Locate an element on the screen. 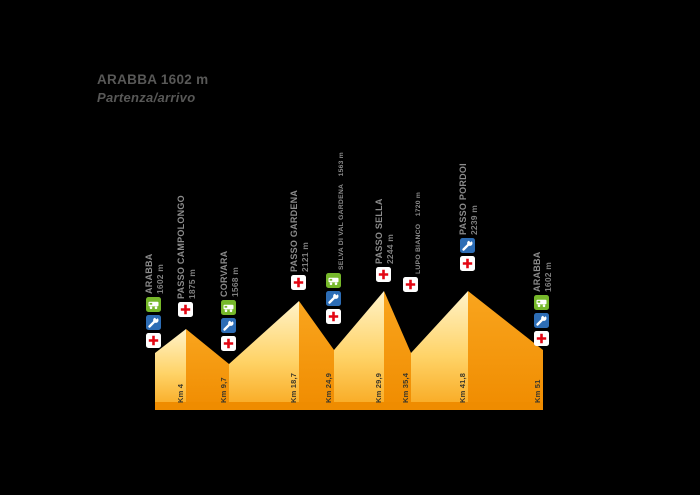 The width and height of the screenshot is (700, 495). station-label: PASSO SELLA 2244 m is located at coordinates (384, 231).